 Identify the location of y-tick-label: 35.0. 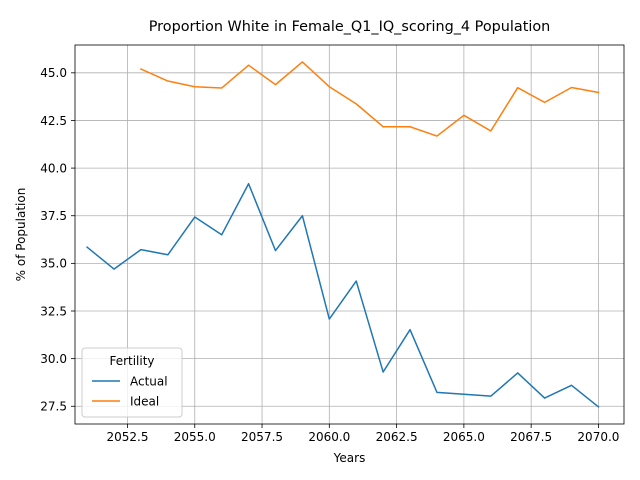
(53, 264).